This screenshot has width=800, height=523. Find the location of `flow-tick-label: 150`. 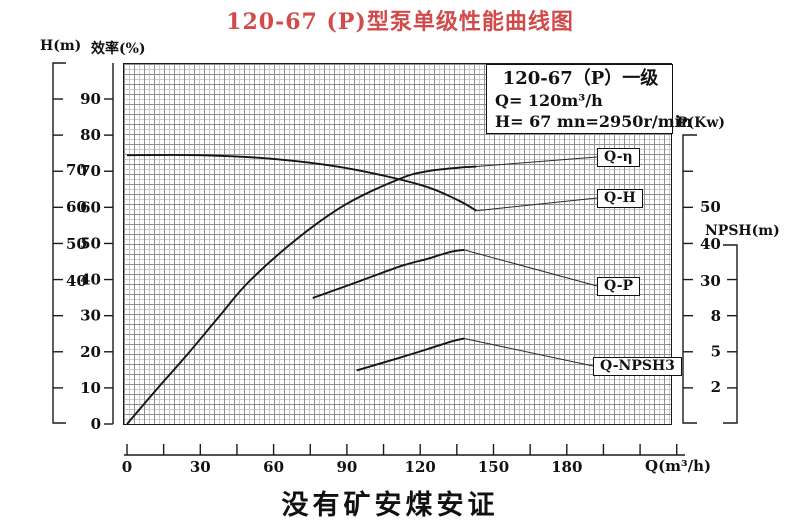

flow-tick-label: 150 is located at coordinates (493, 467).